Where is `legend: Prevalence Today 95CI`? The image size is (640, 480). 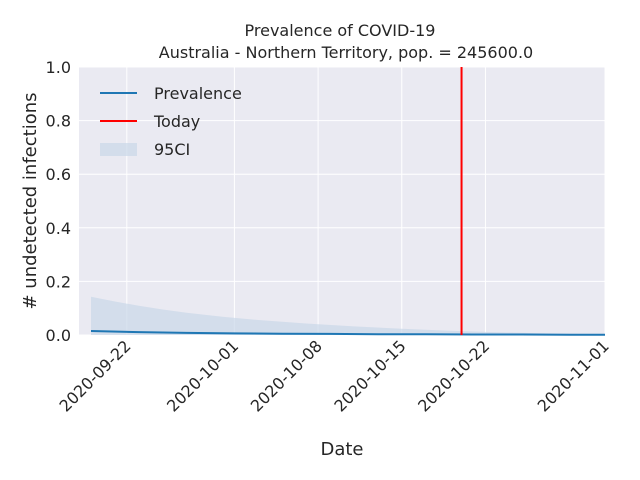 legend: Prevalence Today 95CI is located at coordinates (171, 121).